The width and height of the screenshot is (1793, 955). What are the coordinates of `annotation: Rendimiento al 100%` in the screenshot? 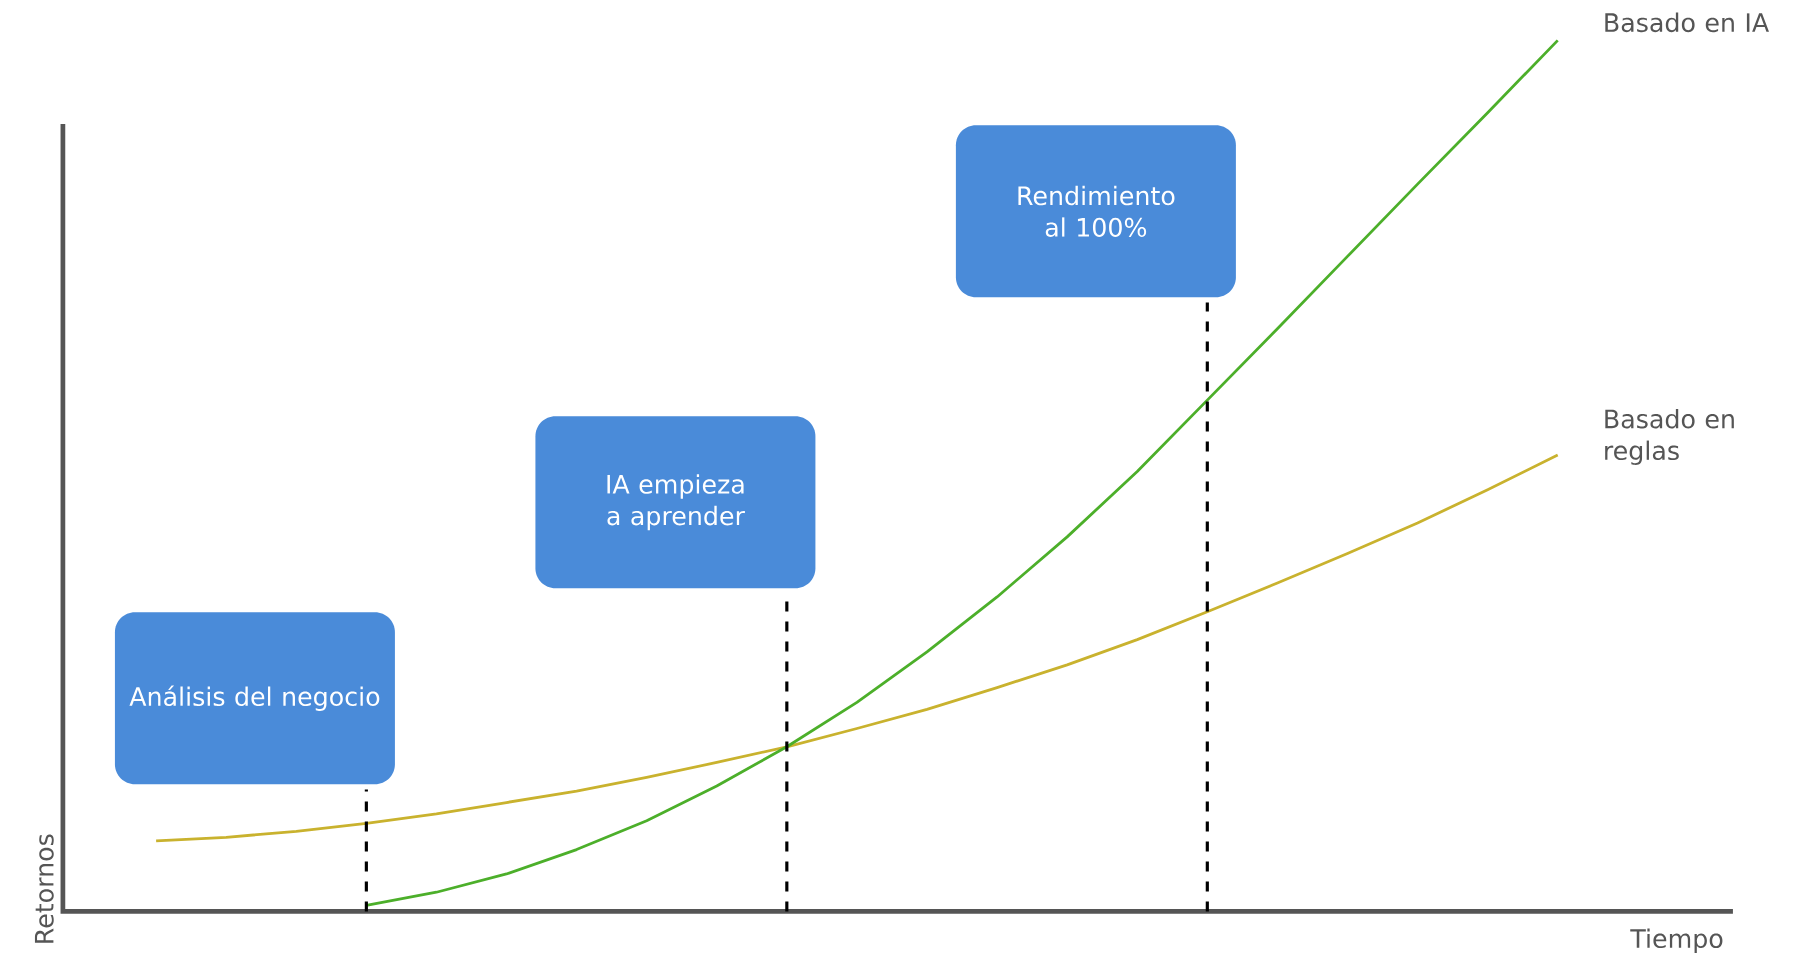 It's located at (1096, 211).